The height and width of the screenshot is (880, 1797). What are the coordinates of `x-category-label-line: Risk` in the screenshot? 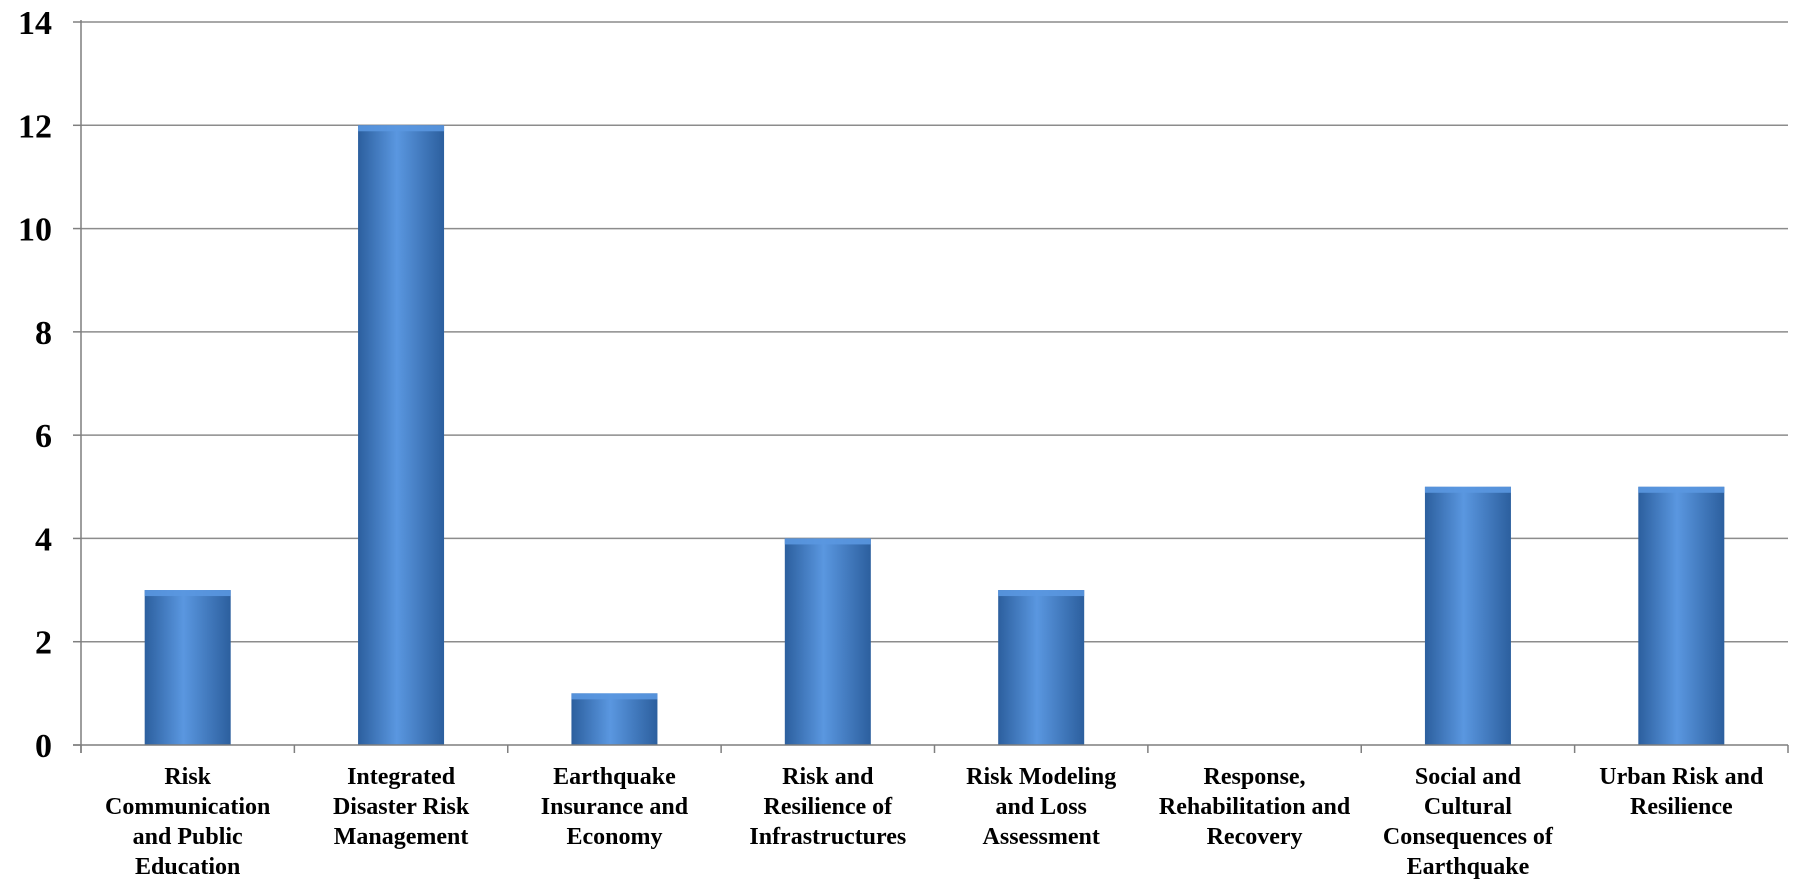 It's located at (187, 777).